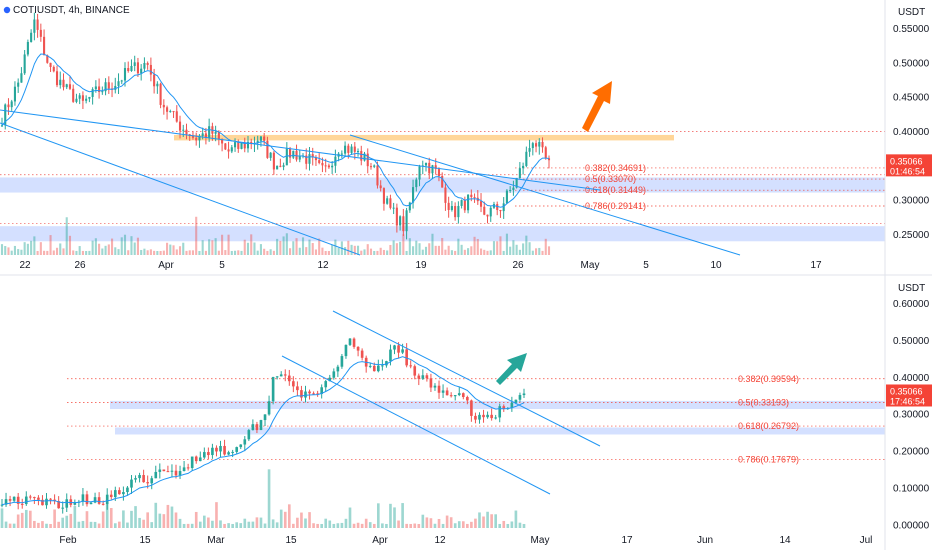 This screenshot has height=550, width=932. I want to click on fib-level-label: 0.786(0.29141), so click(615, 206).